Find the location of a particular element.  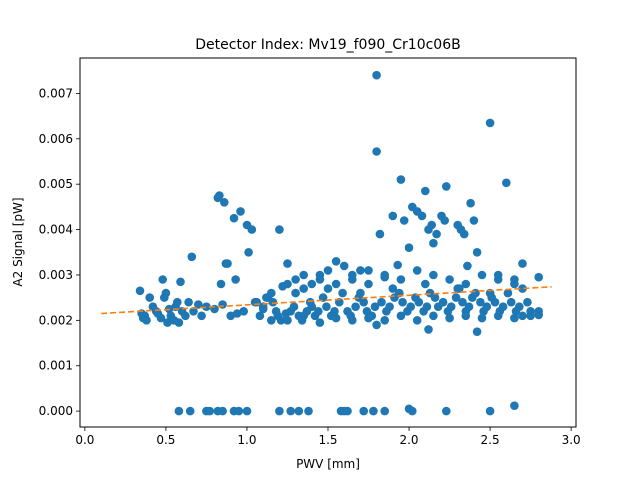

y-tick-label: 0.004 is located at coordinates (56, 230).